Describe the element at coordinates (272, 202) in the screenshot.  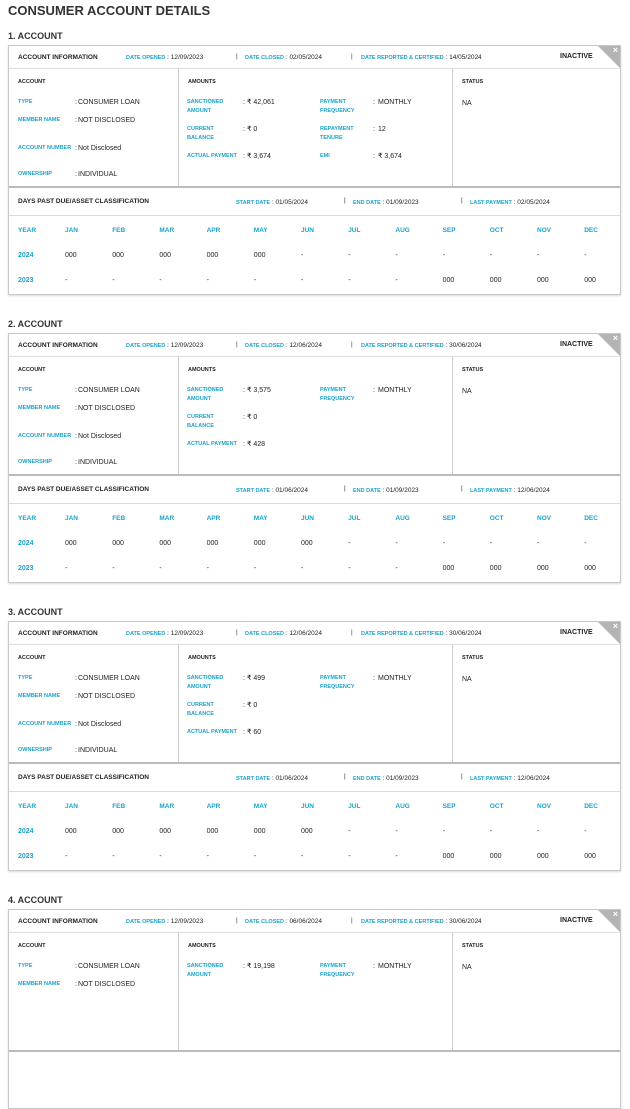
I see `start-date: START DATE : 01/05/2024` at that location.